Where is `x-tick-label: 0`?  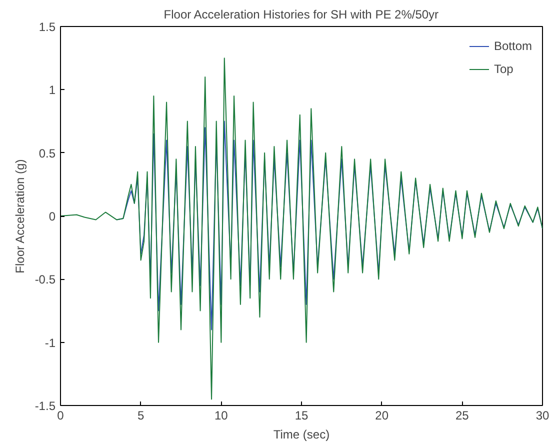 x-tick-label: 0 is located at coordinates (60, 415).